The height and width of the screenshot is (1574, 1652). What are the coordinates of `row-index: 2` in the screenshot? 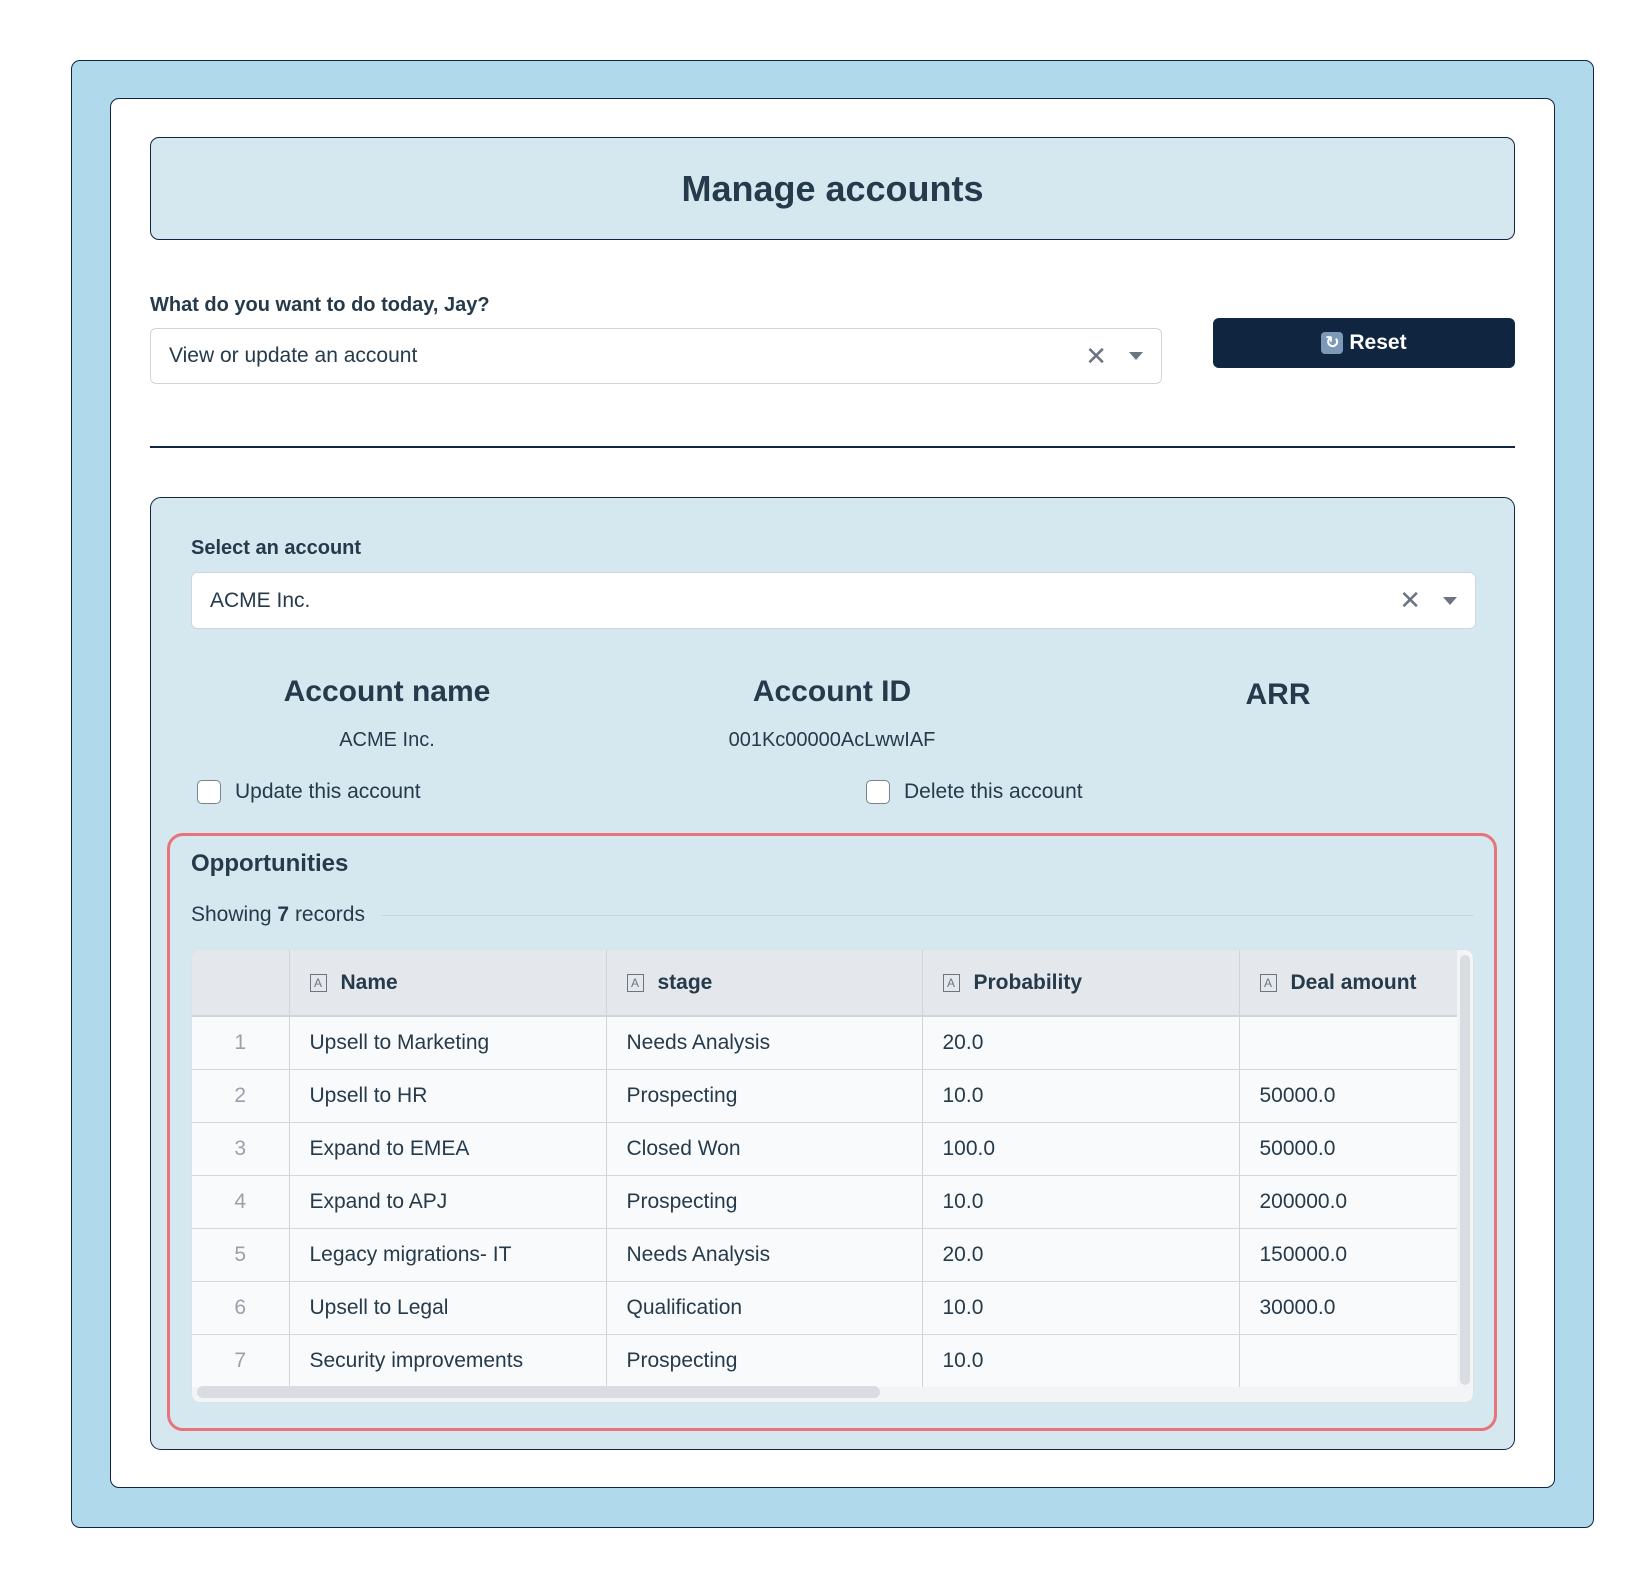 It's located at (241, 1096).